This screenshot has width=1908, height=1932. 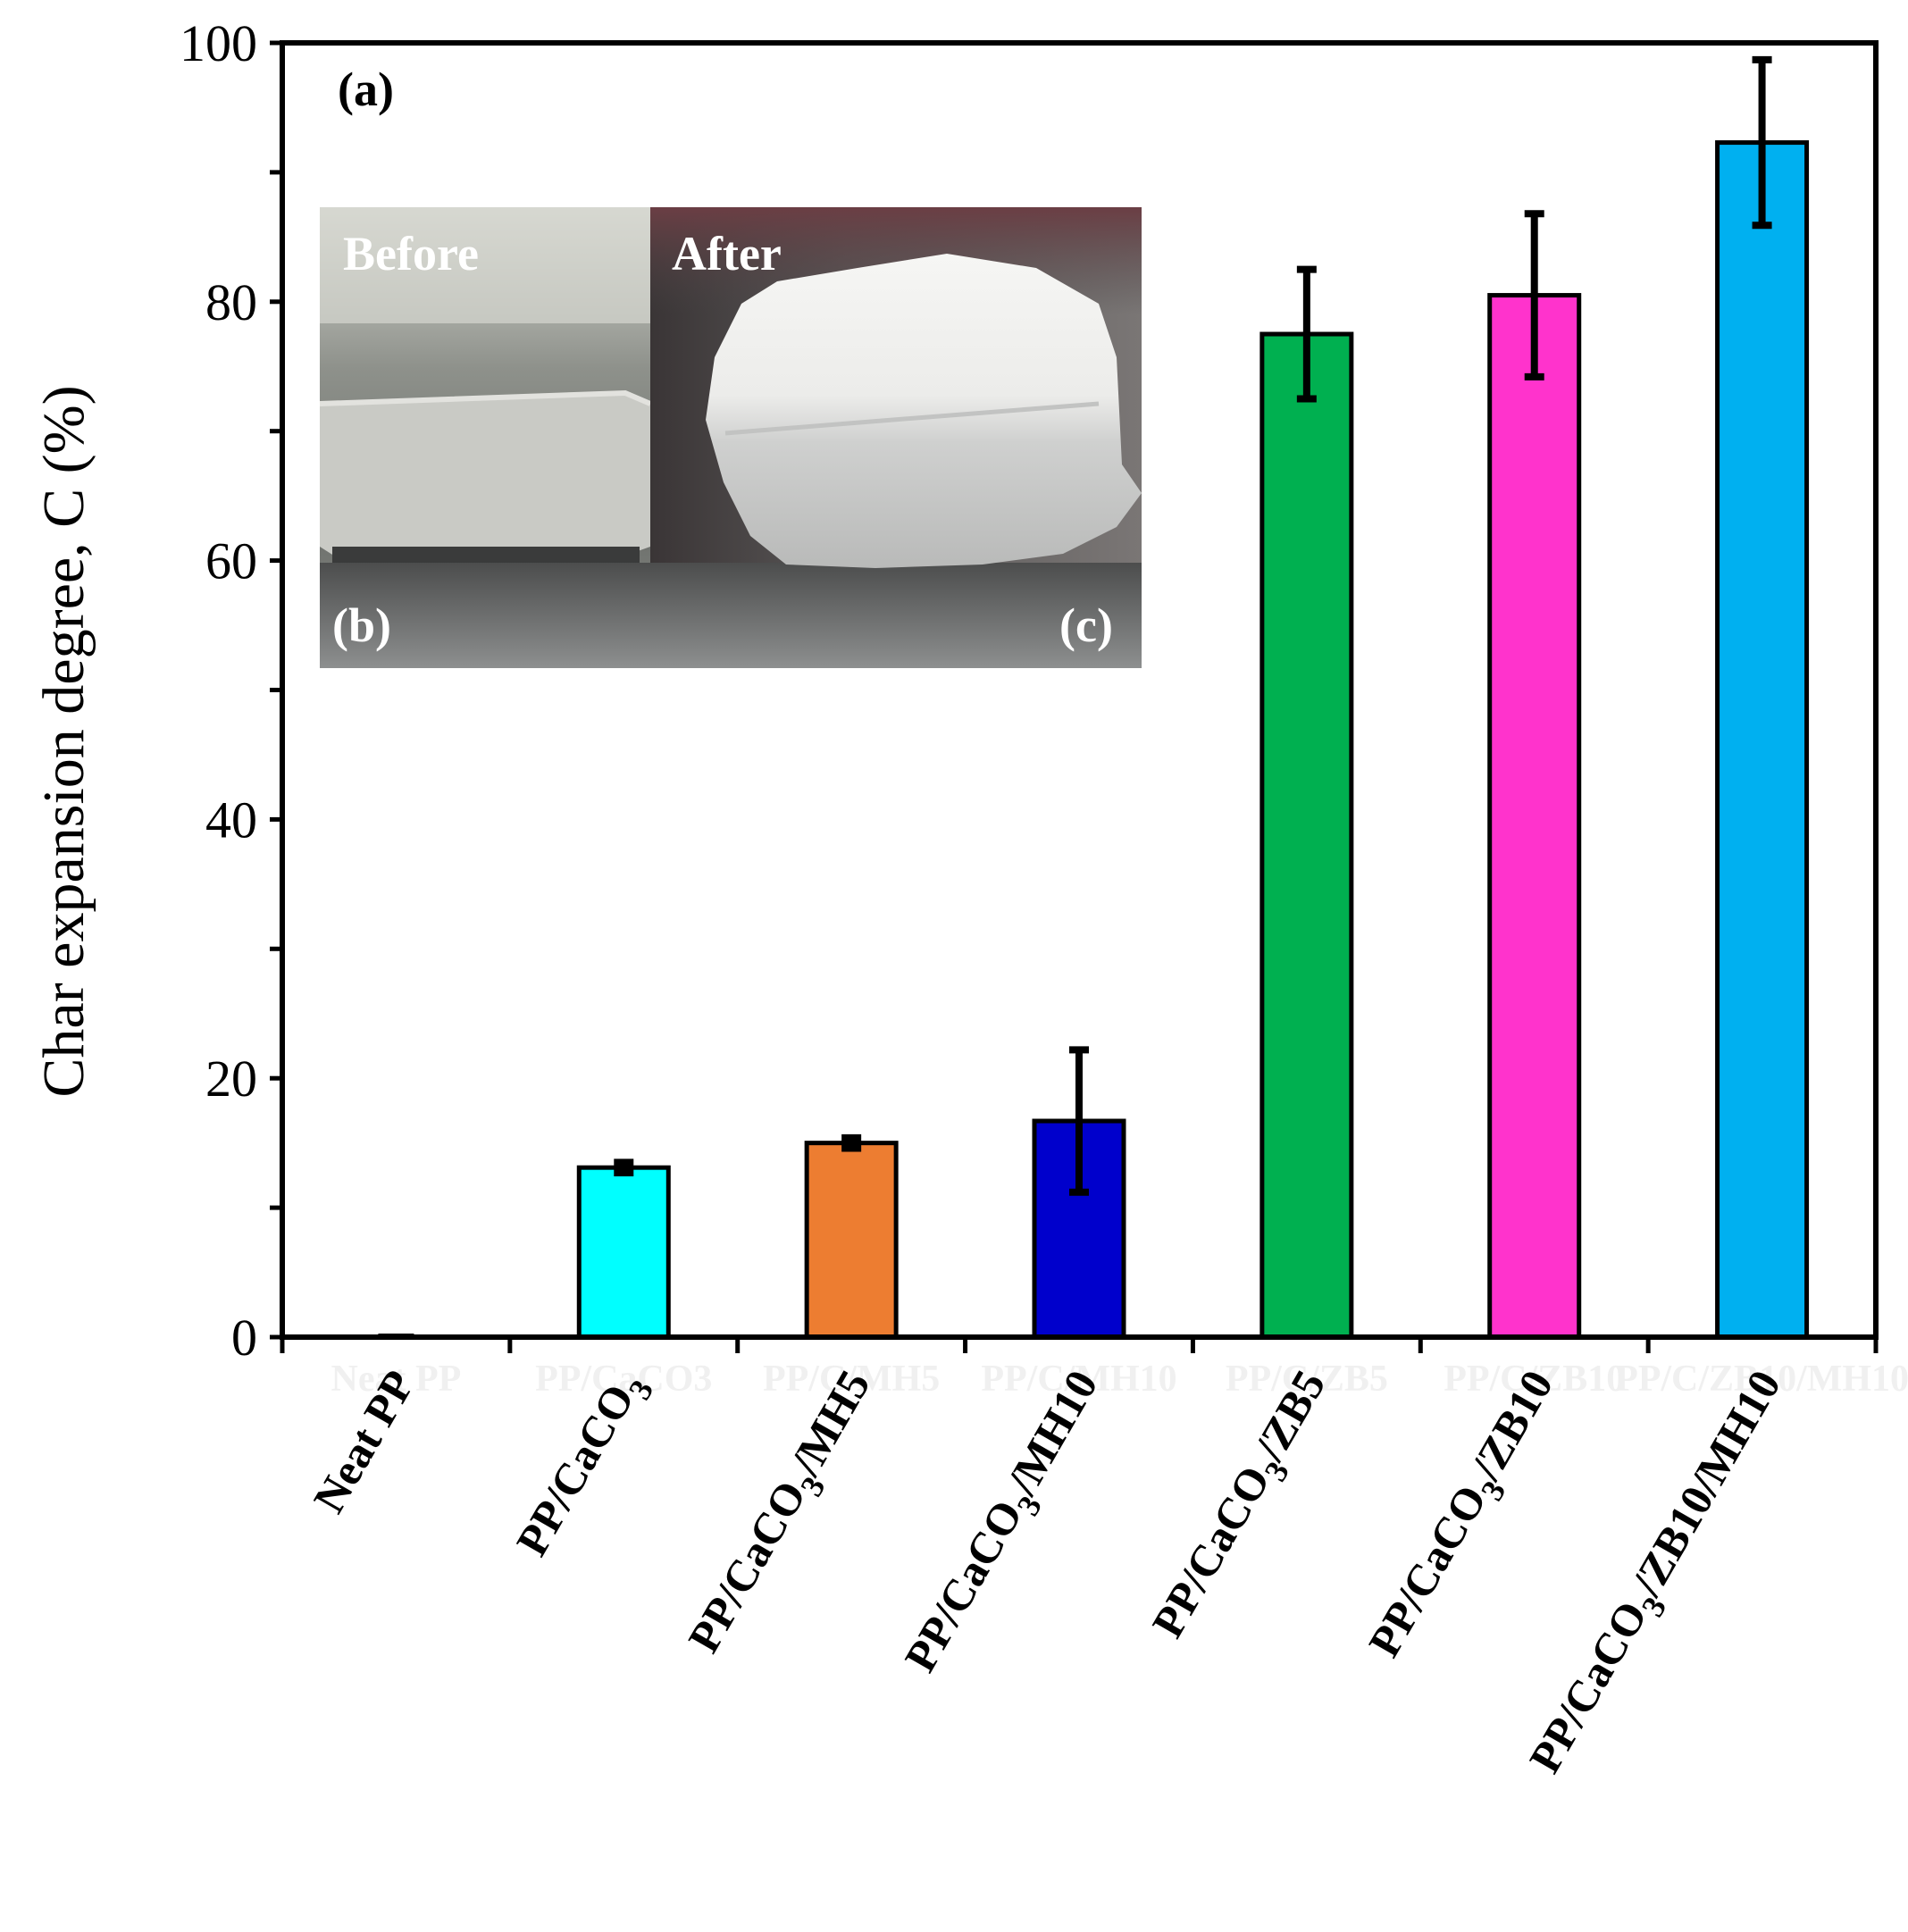 What do you see at coordinates (411, 254) in the screenshot?
I see `before-caption: Before` at bounding box center [411, 254].